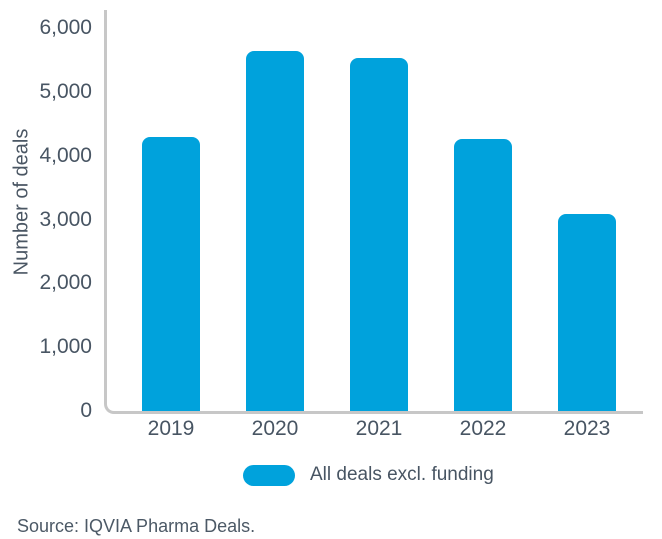 This screenshot has width=662, height=539. What do you see at coordinates (171, 428) in the screenshot?
I see `x-tick-label: 2019` at bounding box center [171, 428].